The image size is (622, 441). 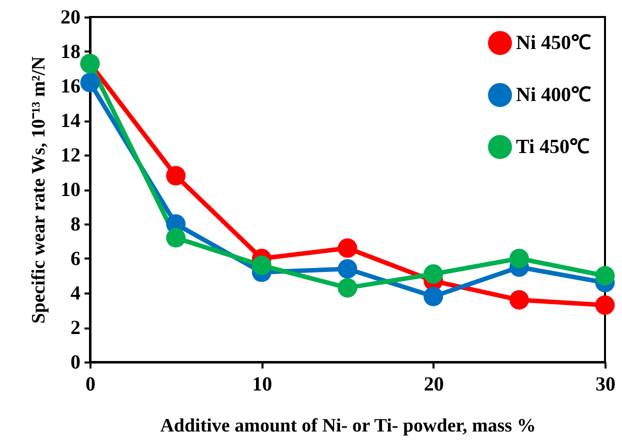 What do you see at coordinates (70, 155) in the screenshot?
I see `y-tick-label: 12` at bounding box center [70, 155].